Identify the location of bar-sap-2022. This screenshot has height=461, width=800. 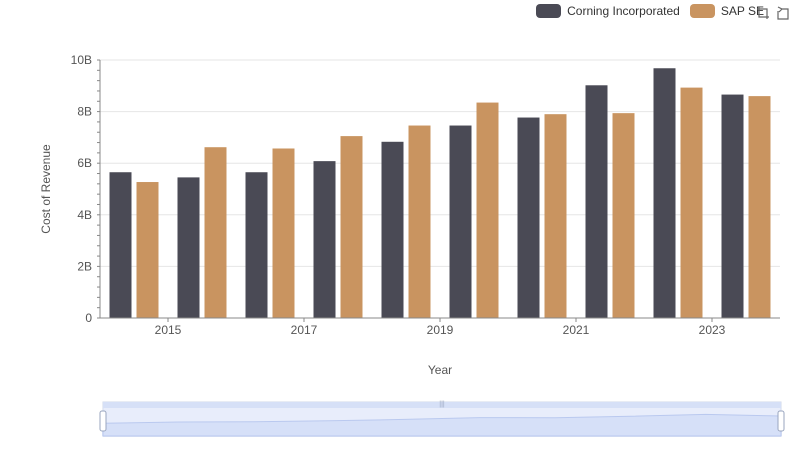
(691, 202).